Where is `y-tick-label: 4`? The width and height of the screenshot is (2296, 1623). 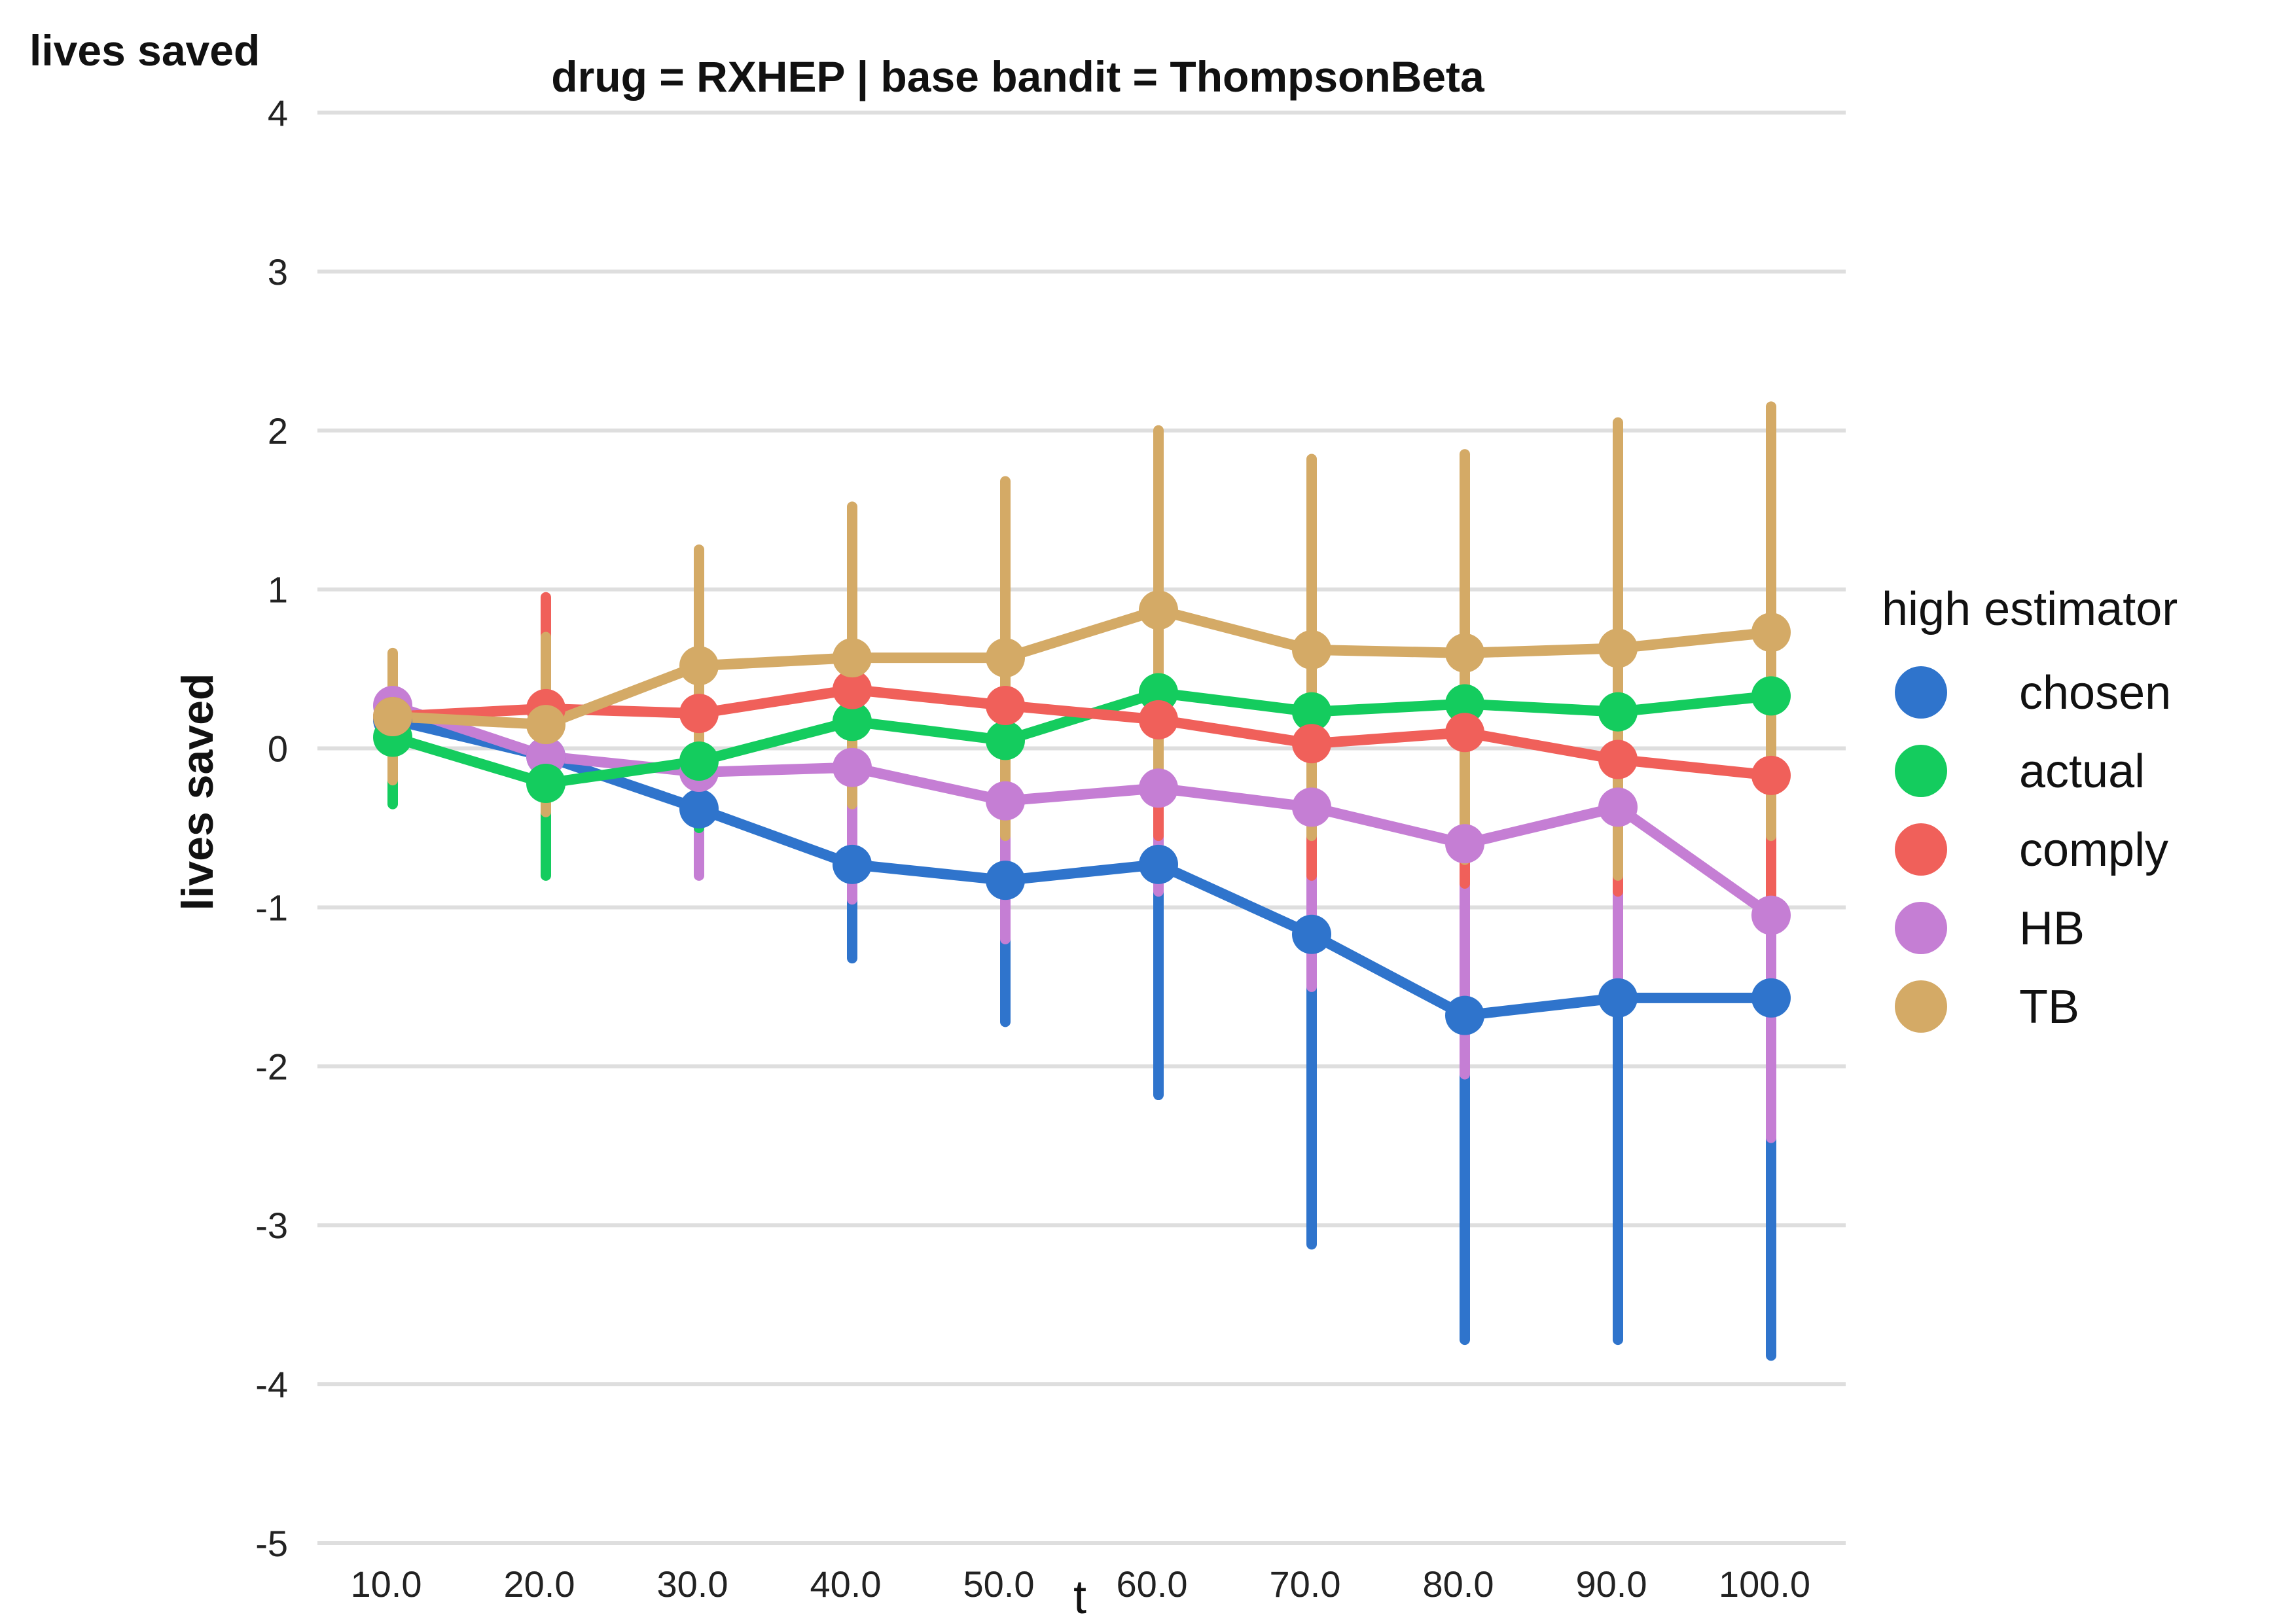 y-tick-label: 4 is located at coordinates (278, 113).